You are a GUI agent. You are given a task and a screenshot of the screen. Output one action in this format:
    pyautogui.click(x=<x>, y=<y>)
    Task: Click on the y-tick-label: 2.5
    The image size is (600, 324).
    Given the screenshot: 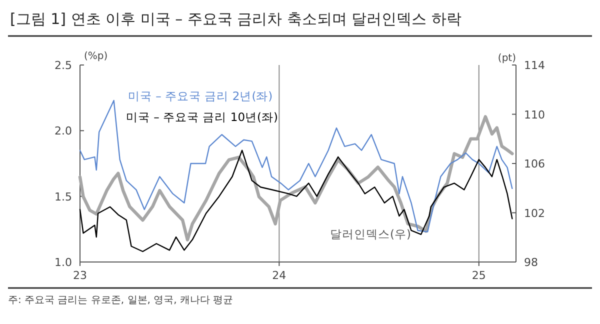 What is the action you would take?
    pyautogui.click(x=63, y=65)
    